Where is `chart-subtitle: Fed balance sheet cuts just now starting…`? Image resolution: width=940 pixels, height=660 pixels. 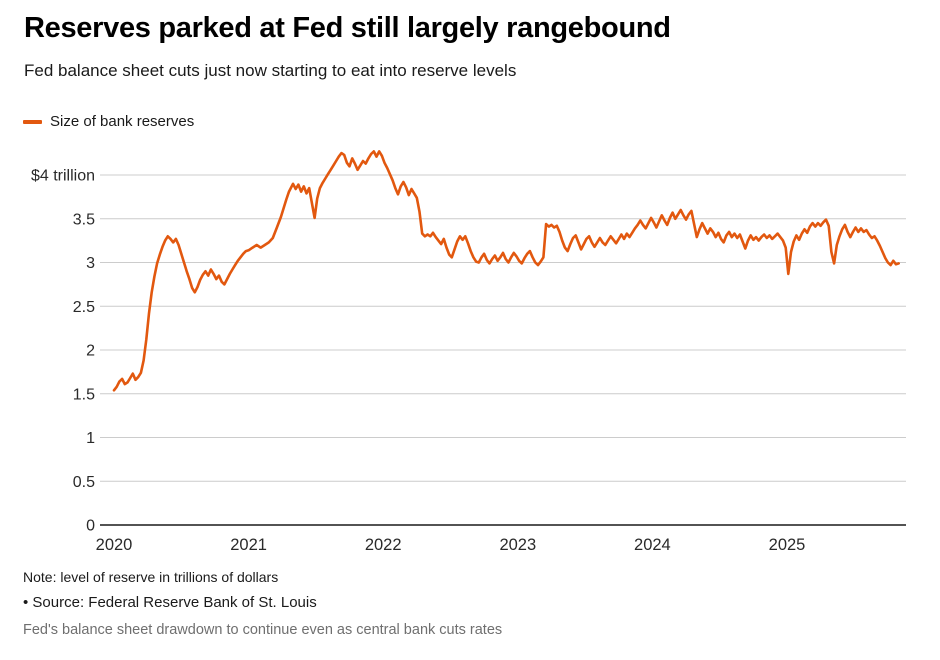 chart-subtitle: Fed balance sheet cuts just now starting… is located at coordinates (270, 70).